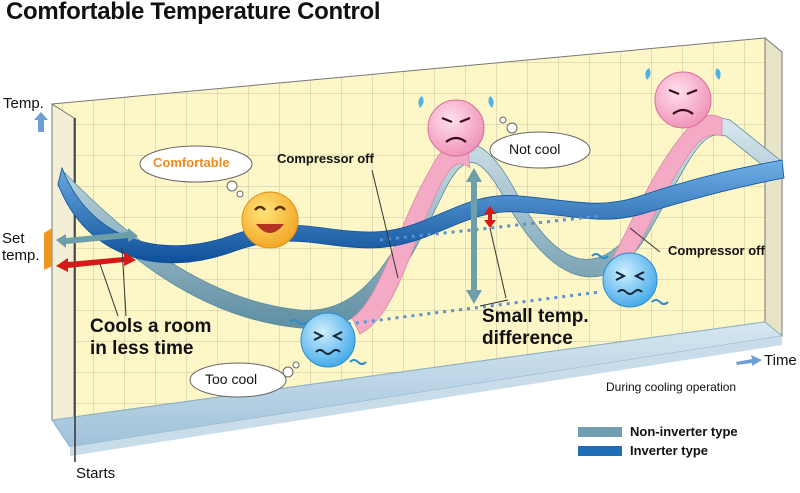  I want to click on temp-up-arrow-icon, so click(41, 122).